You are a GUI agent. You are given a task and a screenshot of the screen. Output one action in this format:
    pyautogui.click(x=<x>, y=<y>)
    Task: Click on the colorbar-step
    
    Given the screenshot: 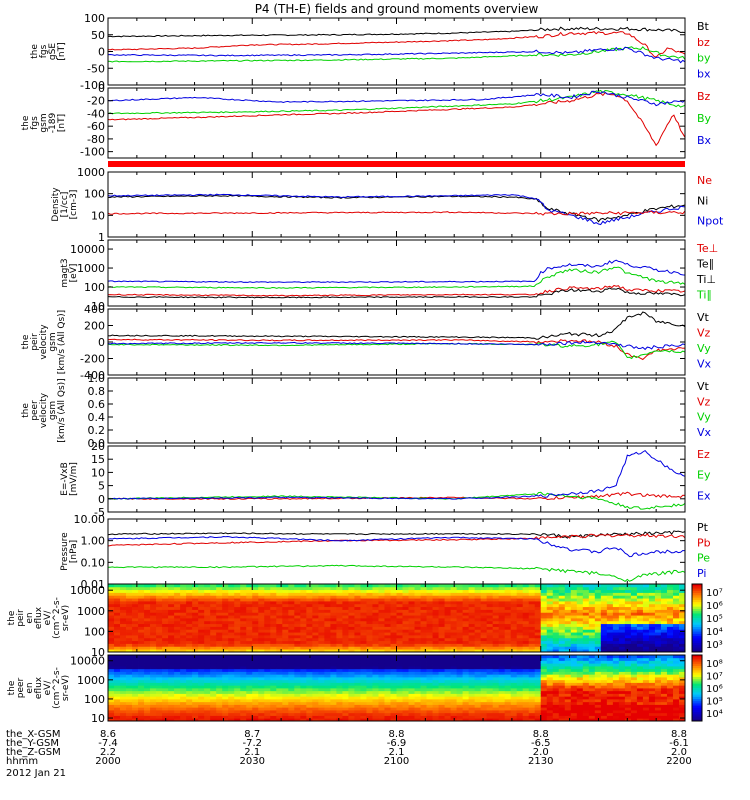 What is the action you would take?
    pyautogui.click(x=697, y=601)
    